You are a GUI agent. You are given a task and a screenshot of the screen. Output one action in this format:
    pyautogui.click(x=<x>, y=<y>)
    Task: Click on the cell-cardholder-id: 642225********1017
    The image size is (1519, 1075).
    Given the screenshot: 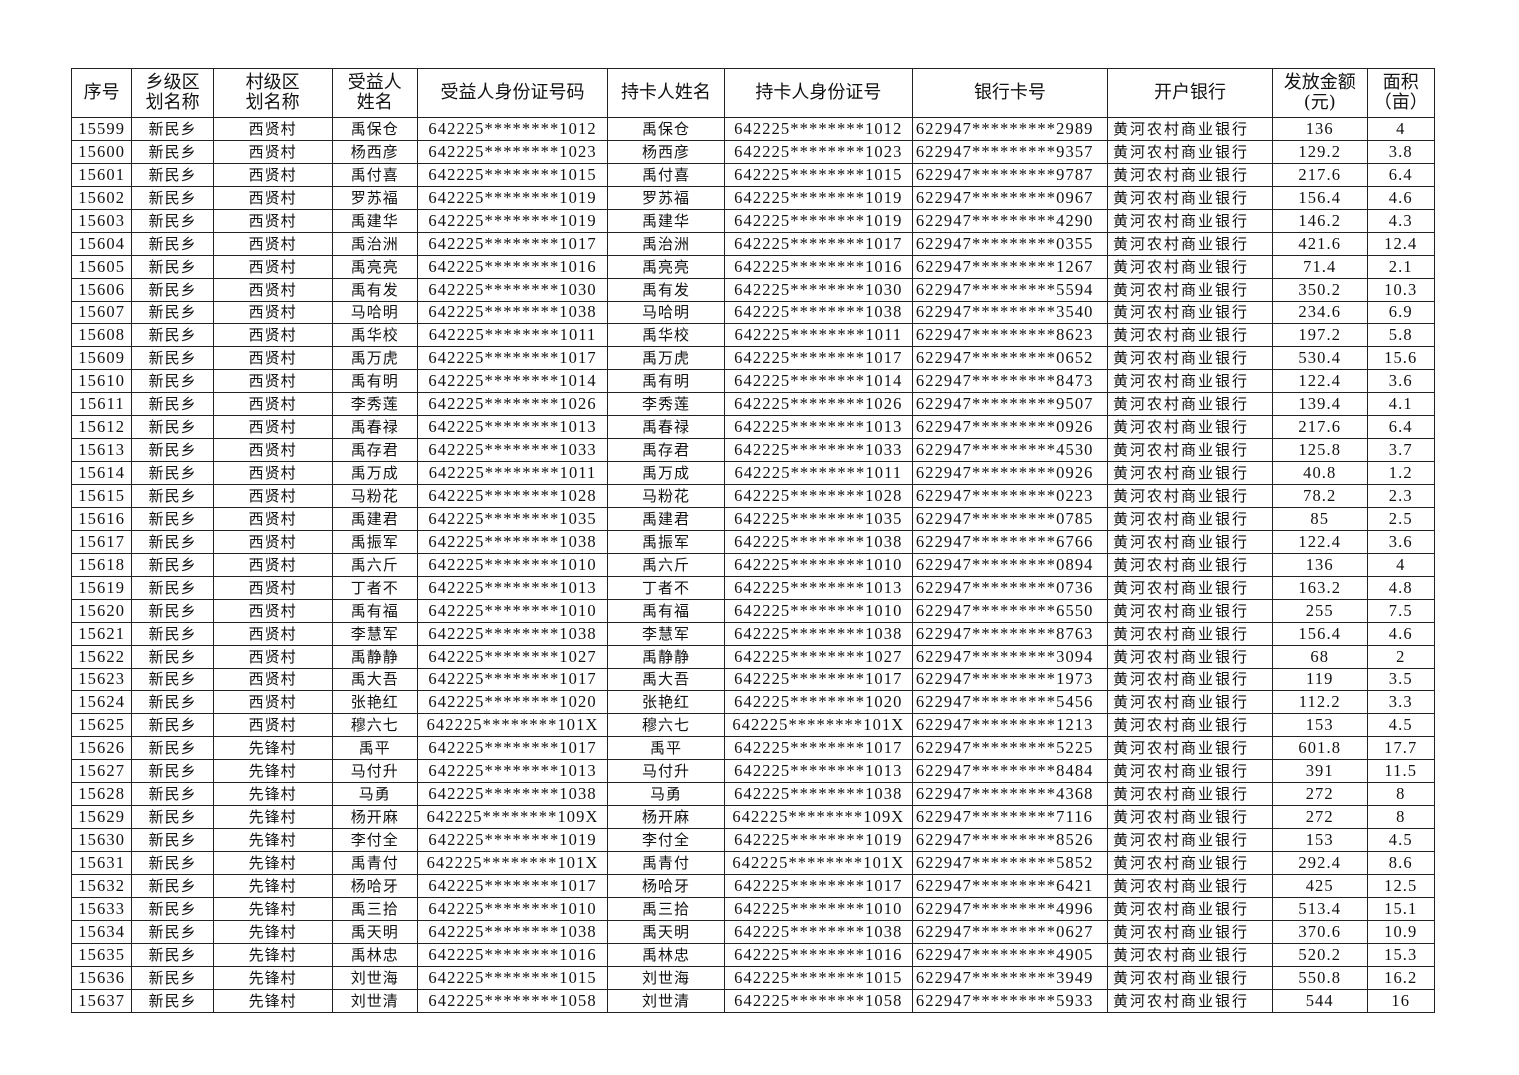 What is the action you would take?
    pyautogui.click(x=818, y=358)
    